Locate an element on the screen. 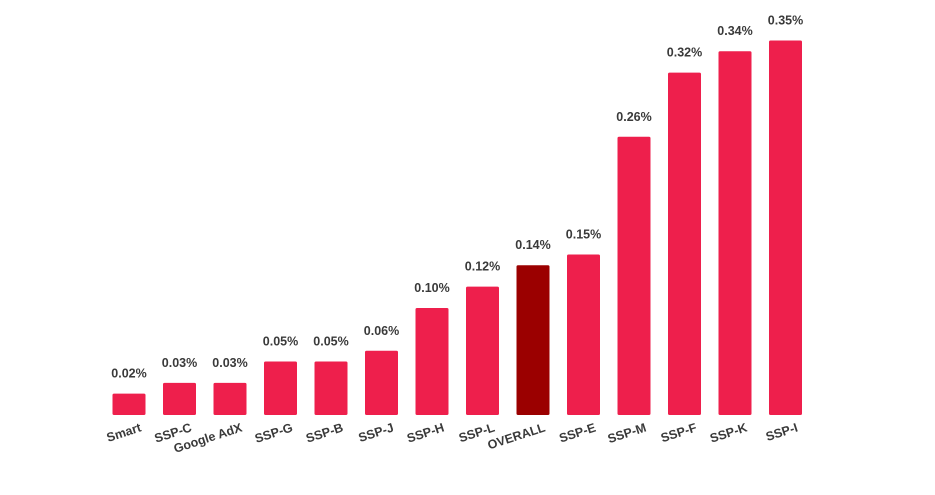 This screenshot has height=495, width=935. tick-label-ssp-h: SSP-H is located at coordinates (425, 433).